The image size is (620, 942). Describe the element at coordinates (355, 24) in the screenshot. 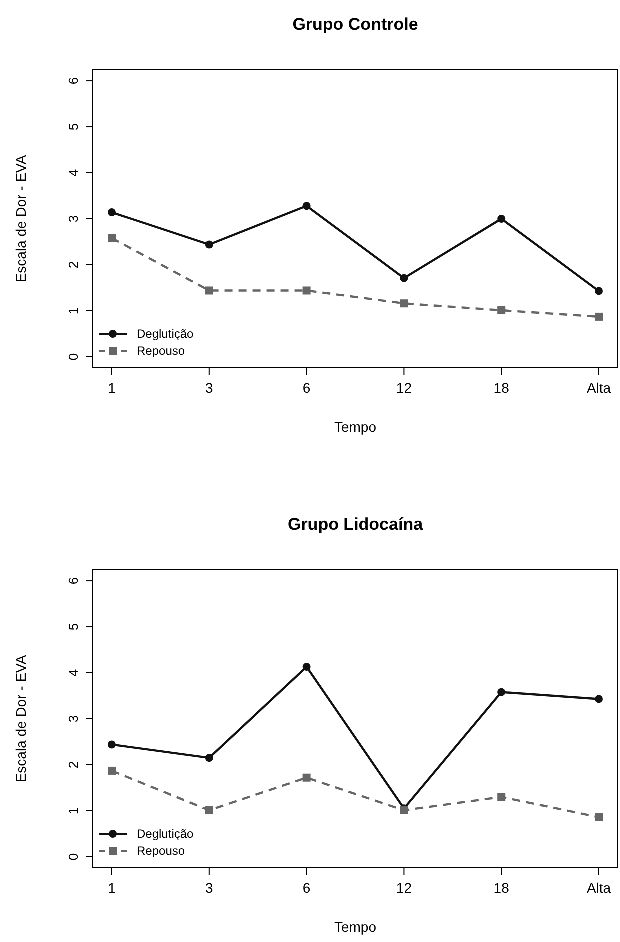

I see `chart-title: Grupo Controle` at that location.